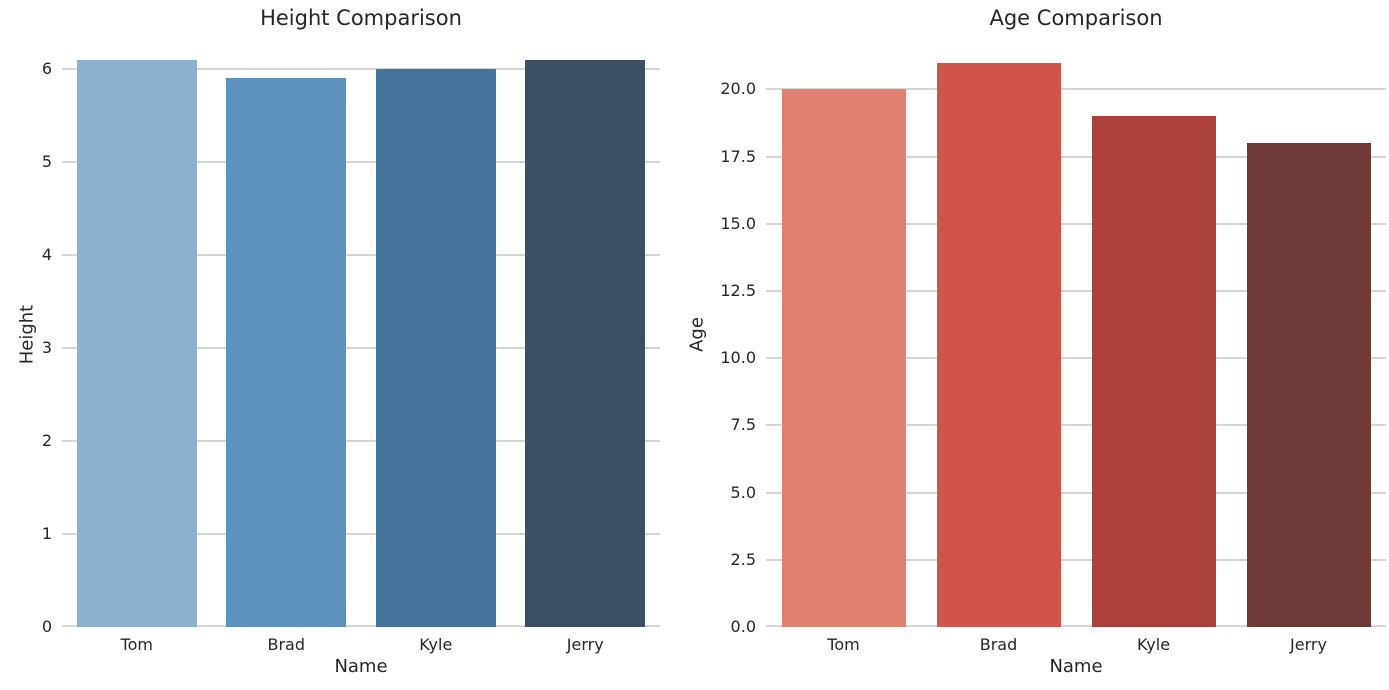 This screenshot has width=1389, height=690. I want to click on y-tick-label: 1, so click(46, 533).